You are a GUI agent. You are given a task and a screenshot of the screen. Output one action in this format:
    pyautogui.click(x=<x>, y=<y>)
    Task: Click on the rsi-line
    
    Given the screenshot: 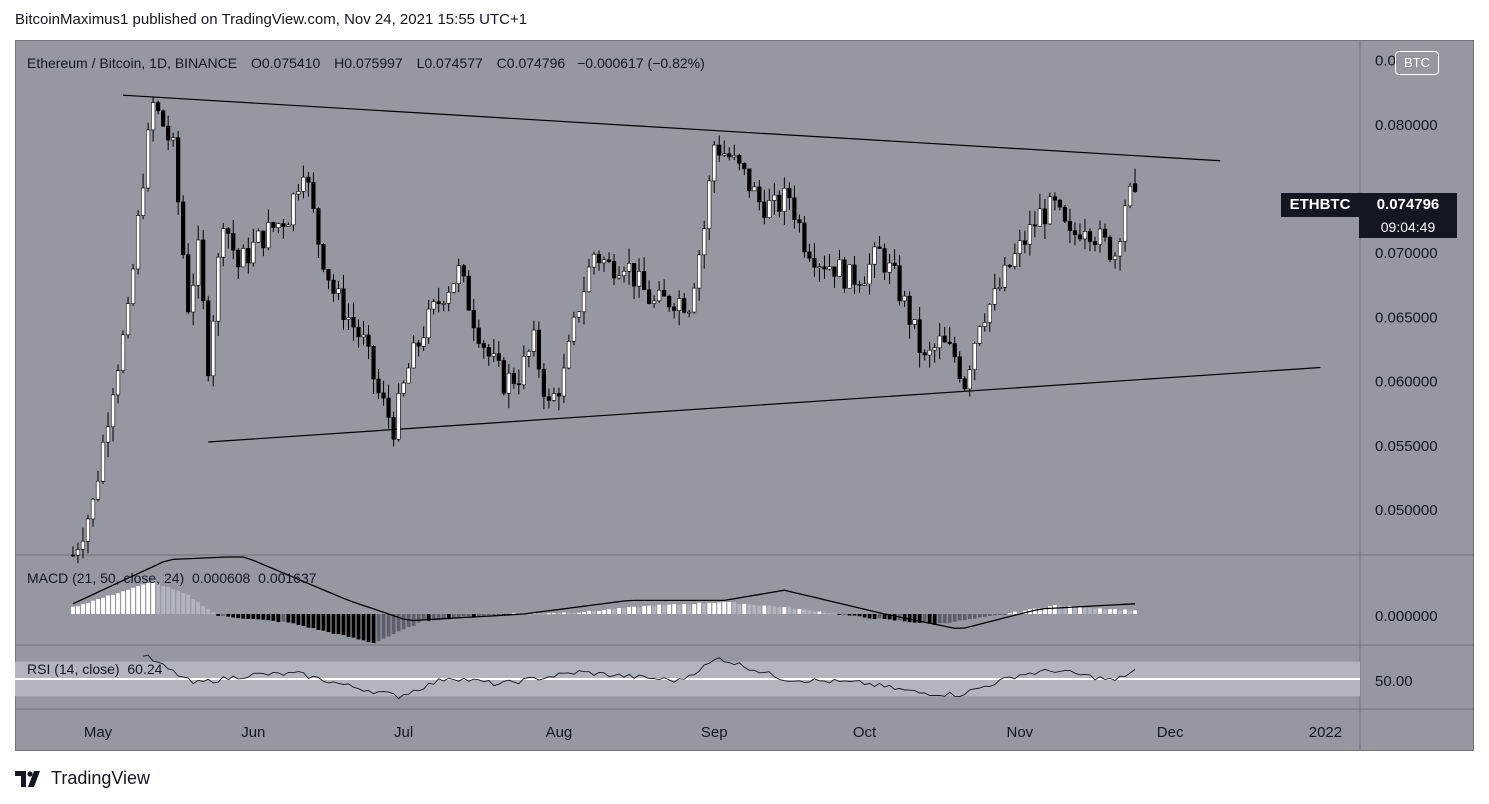 What is the action you would take?
    pyautogui.click(x=639, y=677)
    